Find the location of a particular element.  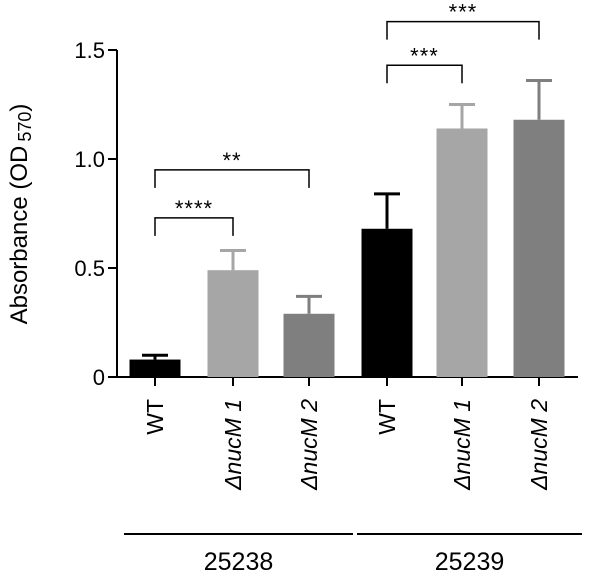

y-tick-label-1: 0.5 is located at coordinates (89, 268).